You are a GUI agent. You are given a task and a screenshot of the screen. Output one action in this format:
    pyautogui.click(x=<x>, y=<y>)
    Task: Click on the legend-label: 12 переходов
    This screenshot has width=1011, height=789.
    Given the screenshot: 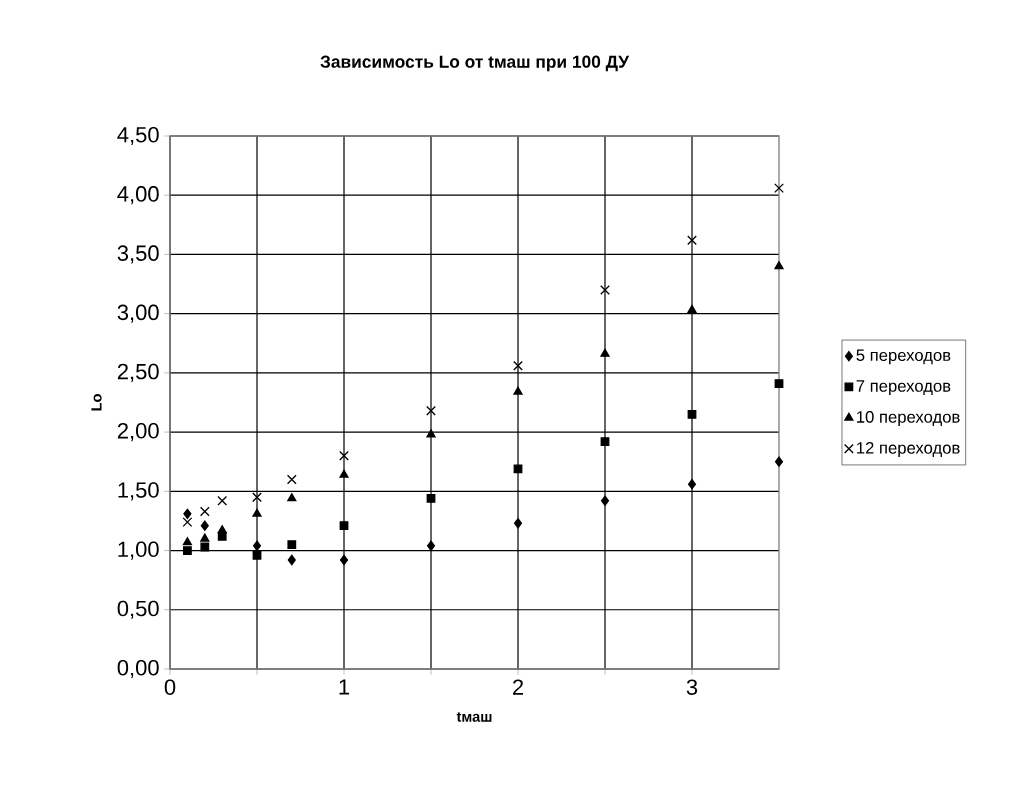 What is the action you would take?
    pyautogui.click(x=908, y=449)
    